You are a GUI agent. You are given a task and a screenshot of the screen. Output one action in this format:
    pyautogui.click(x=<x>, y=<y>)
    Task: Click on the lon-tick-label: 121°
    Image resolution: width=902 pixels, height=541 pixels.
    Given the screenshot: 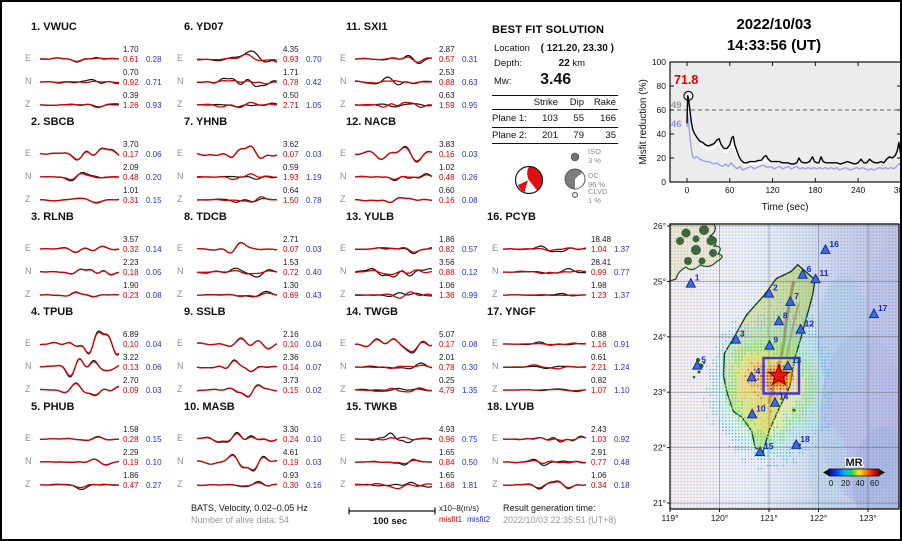 What is the action you would take?
    pyautogui.click(x=769, y=518)
    